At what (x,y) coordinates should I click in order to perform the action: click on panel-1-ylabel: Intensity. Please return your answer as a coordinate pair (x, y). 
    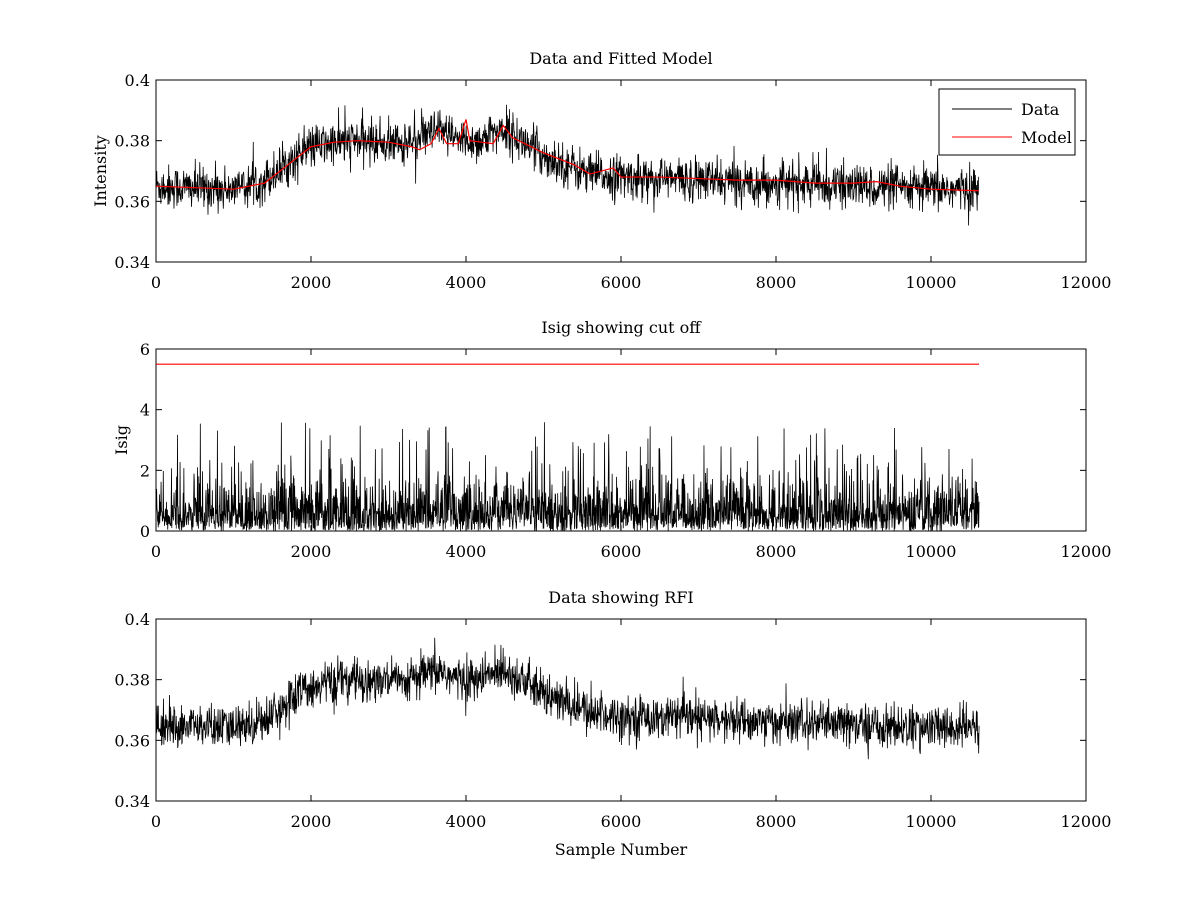
    Looking at the image, I should click on (100, 171).